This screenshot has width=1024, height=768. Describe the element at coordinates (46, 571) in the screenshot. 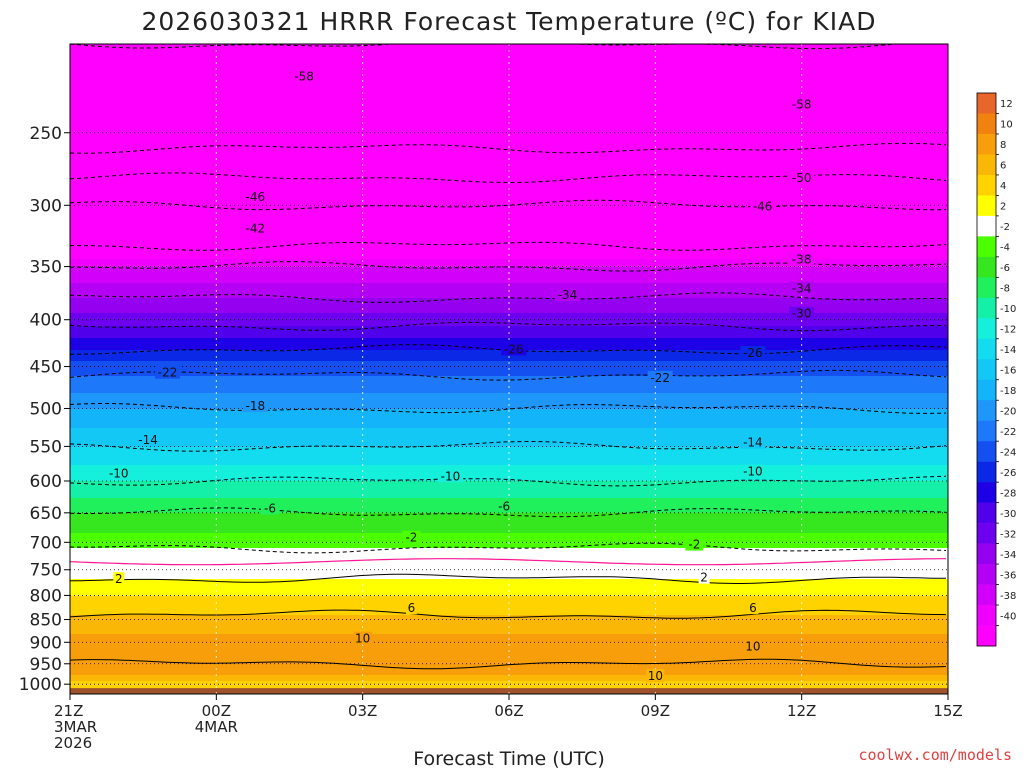

I see `y-tick-label: 750` at that location.